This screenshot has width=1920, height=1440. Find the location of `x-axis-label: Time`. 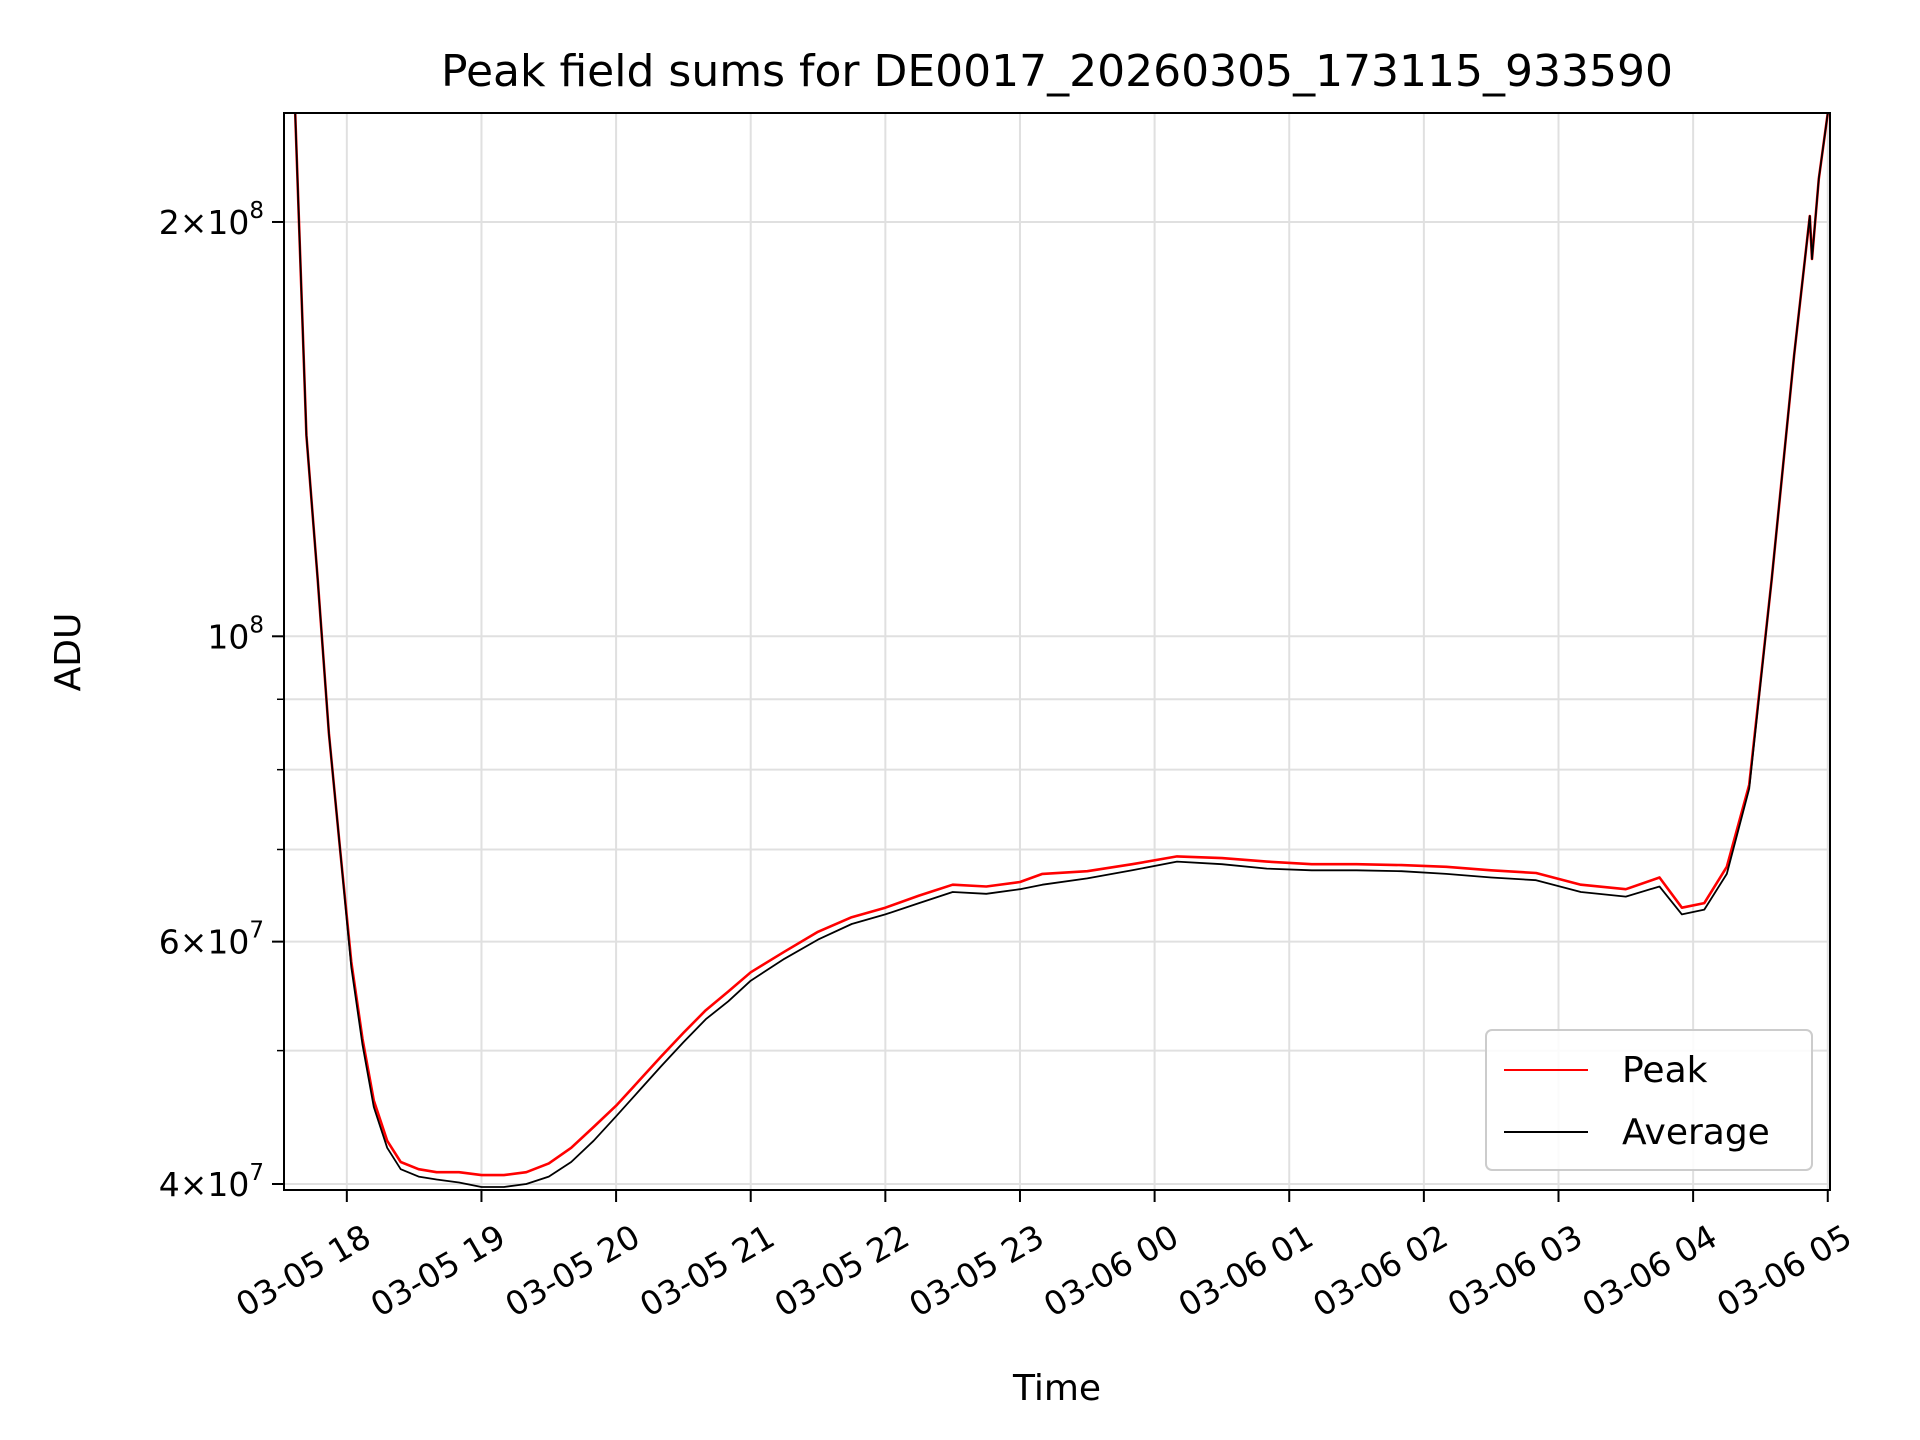

x-axis-label: Time is located at coordinates (1056, 1388).